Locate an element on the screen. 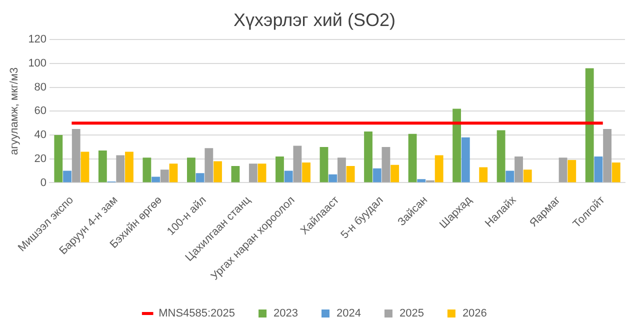  y-tick-label: 60 is located at coordinates (40, 111).